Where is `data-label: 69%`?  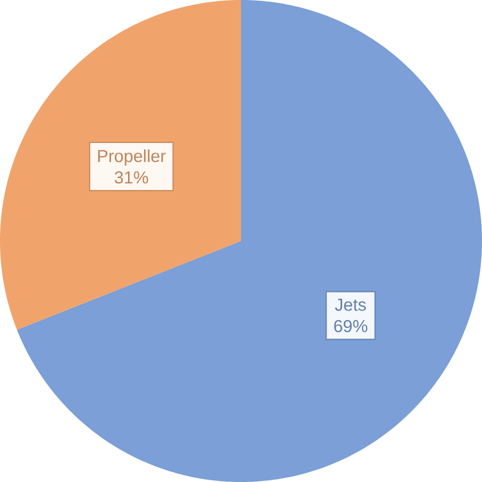 data-label: 69% is located at coordinates (351, 326).